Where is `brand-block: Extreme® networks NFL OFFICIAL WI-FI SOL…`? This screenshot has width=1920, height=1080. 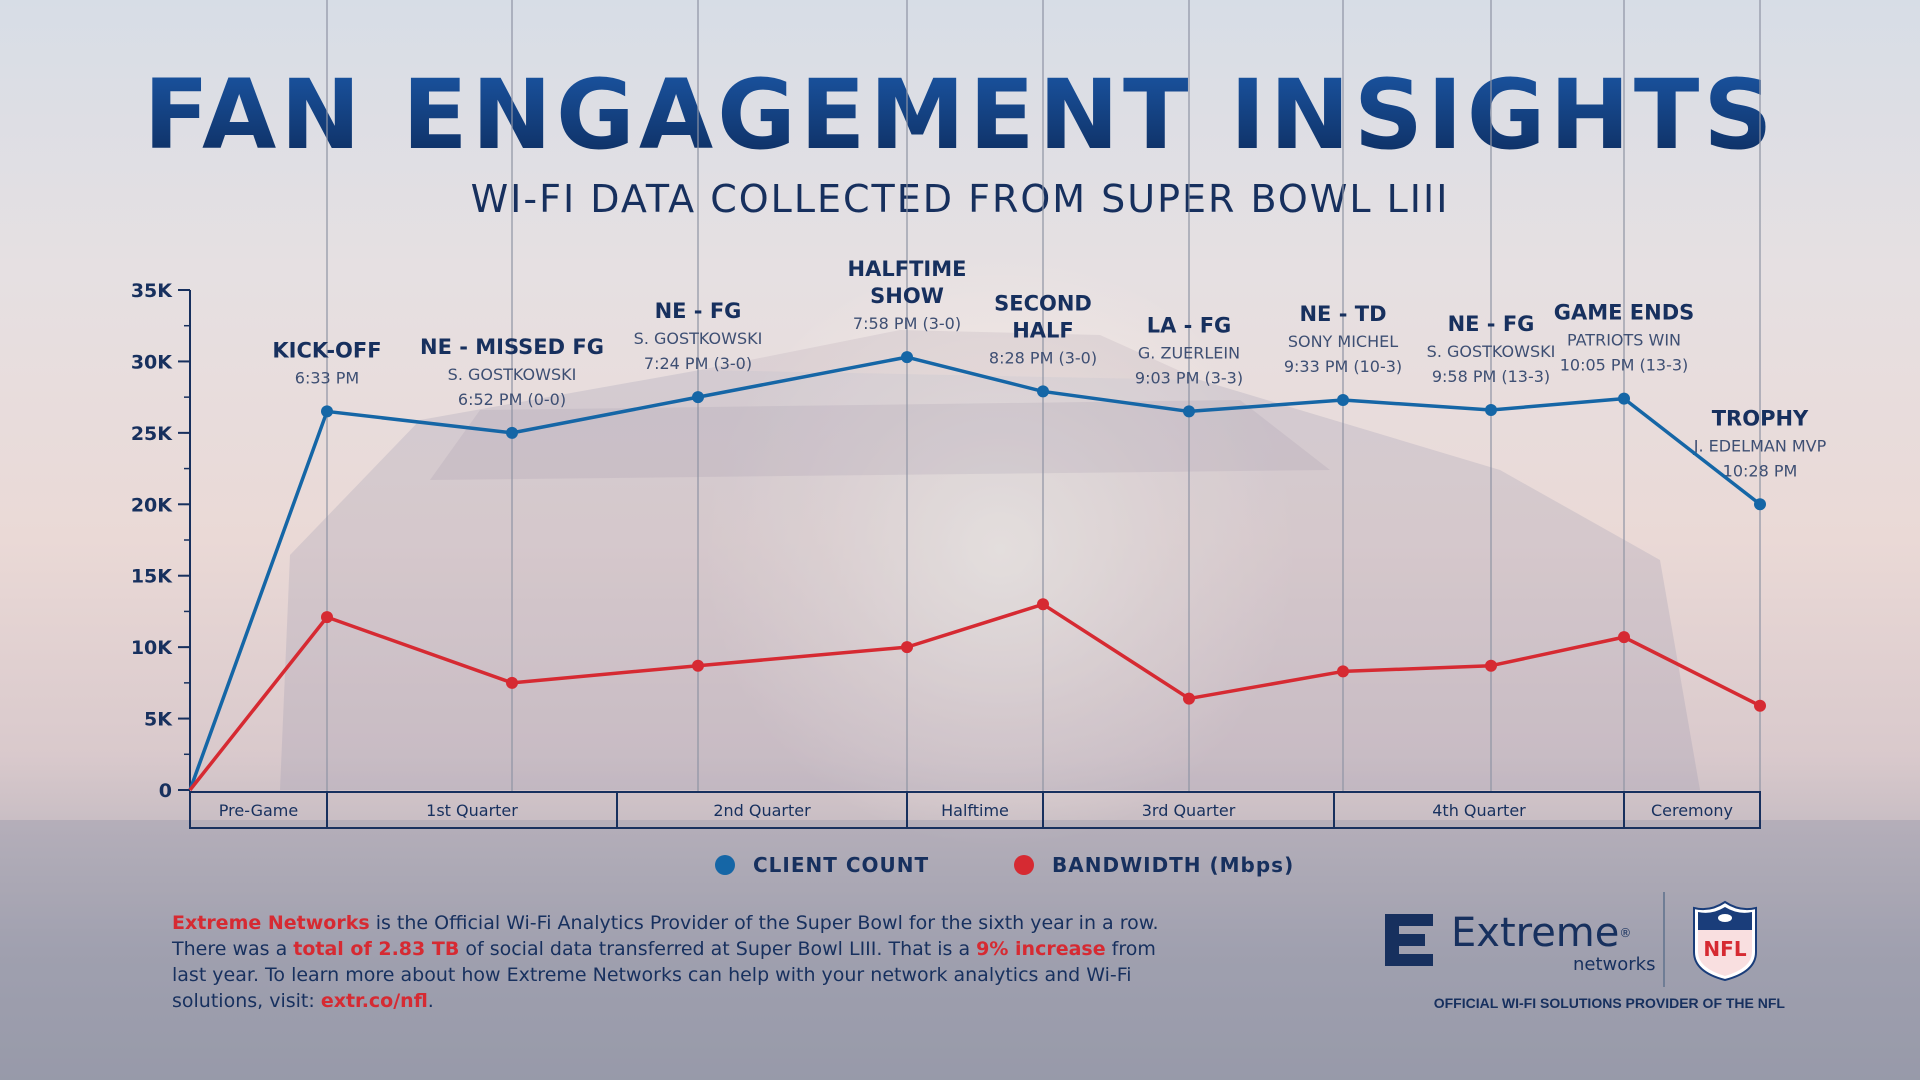
brand-block: Extreme® networks NFL OFFICIAL WI-FI SOL… is located at coordinates (1585, 957).